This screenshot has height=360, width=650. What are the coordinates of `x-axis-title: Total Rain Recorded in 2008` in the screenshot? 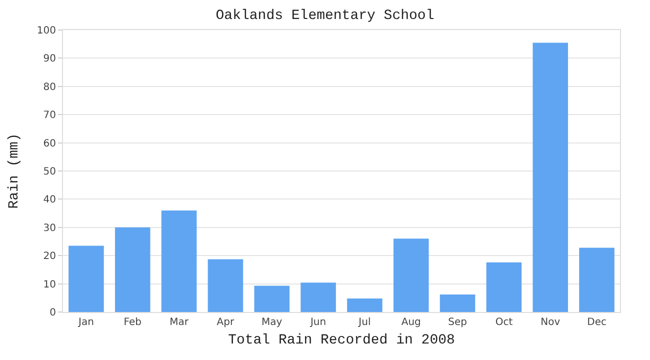 It's located at (341, 340).